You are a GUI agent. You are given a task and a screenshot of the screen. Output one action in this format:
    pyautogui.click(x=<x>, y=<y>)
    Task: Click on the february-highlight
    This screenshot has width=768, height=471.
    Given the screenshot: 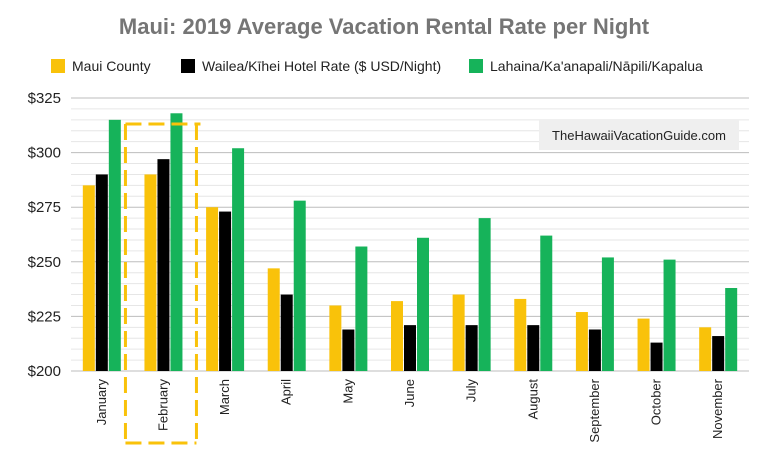 What is the action you would take?
    pyautogui.click(x=162, y=283)
    